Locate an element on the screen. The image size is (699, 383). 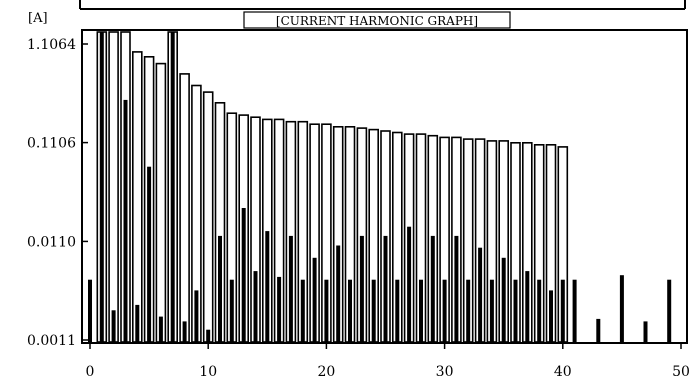
y-tick-label: 1.1064 is located at coordinates (51, 45).